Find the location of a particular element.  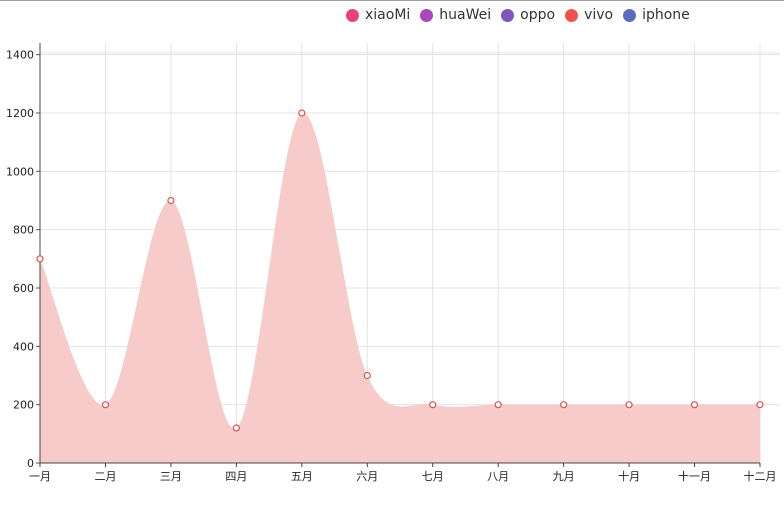

legend-marker-iphone is located at coordinates (630, 15).